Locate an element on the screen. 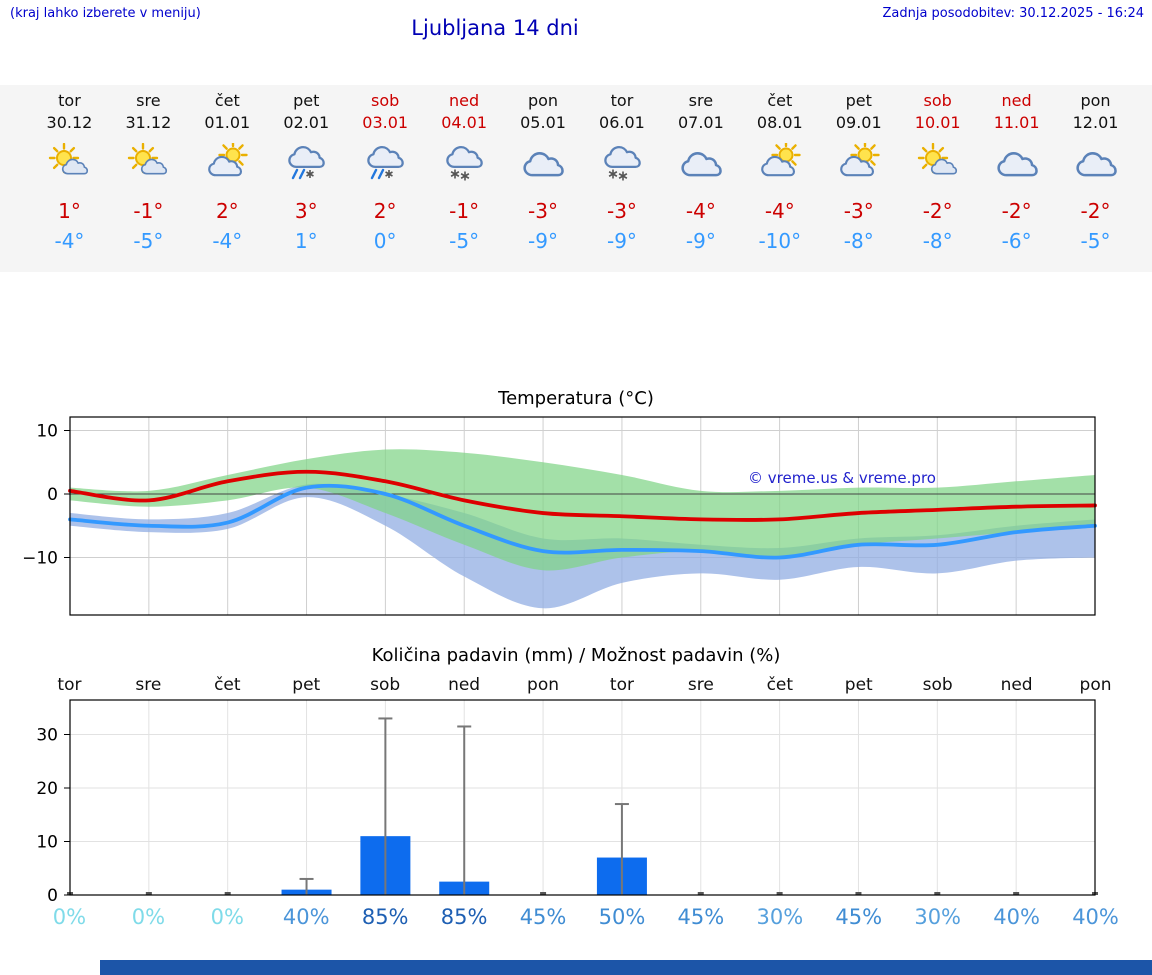 The height and width of the screenshot is (975, 1152). precip-y-tick: 10 is located at coordinates (47, 843).